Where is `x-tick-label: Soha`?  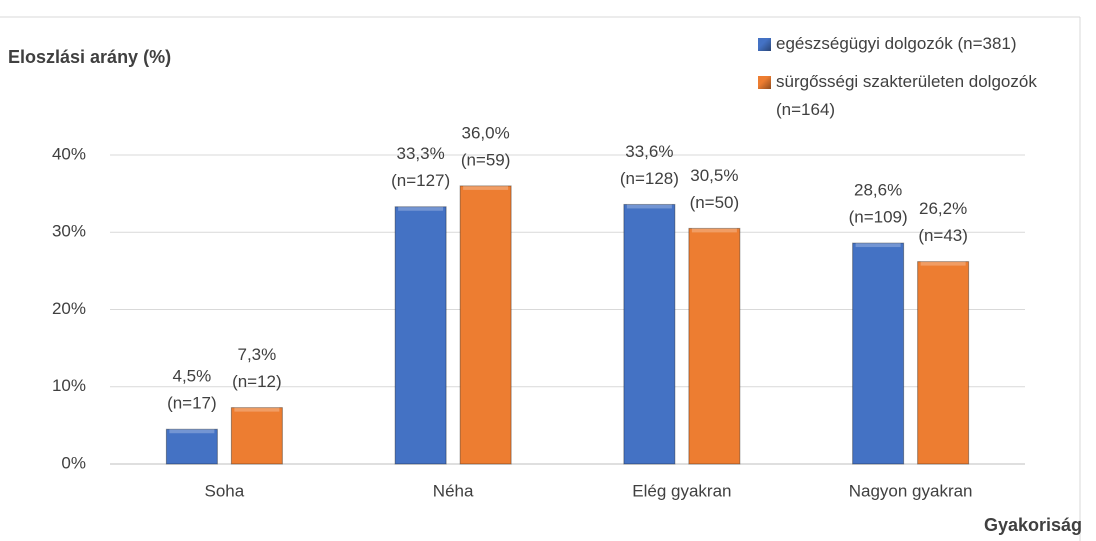
x-tick-label: Soha is located at coordinates (225, 490).